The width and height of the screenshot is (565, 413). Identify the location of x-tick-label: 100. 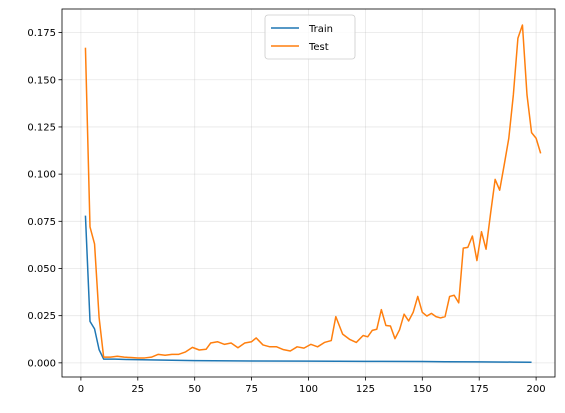
(308, 389).